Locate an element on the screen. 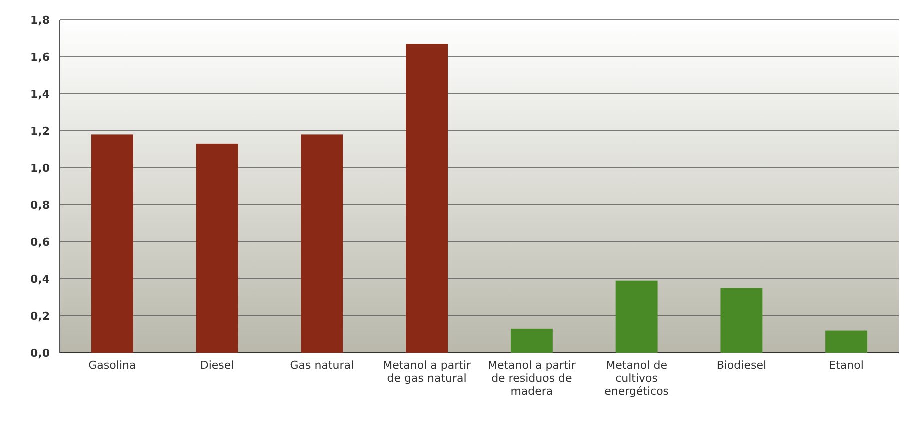 The width and height of the screenshot is (915, 423). x-tick-label: Metanol a partir de residuos de madera is located at coordinates (532, 378).